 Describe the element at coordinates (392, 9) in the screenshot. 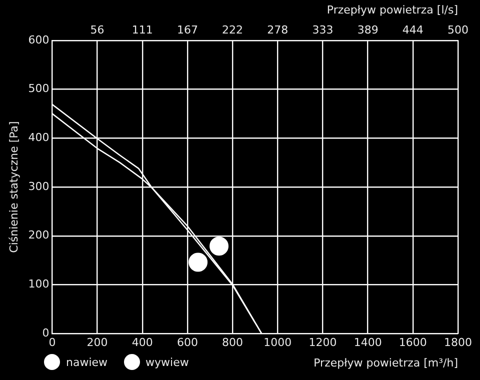

I see `x2-axis-title: Przepływ powietrza [l/s]` at that location.